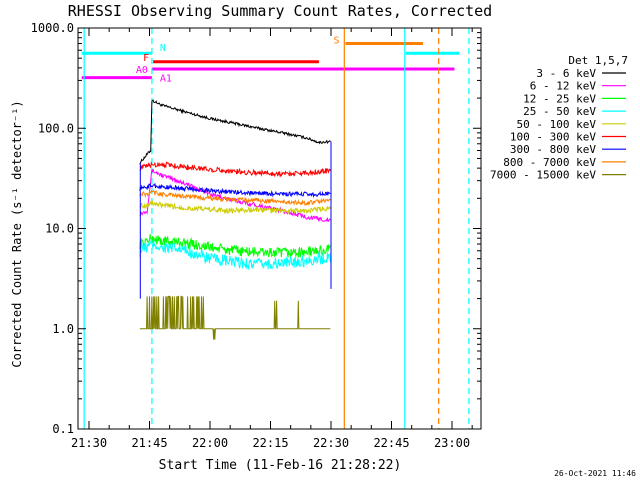  Describe the element at coordinates (89, 443) in the screenshot. I see `x-tick-label: 21:30` at that location.